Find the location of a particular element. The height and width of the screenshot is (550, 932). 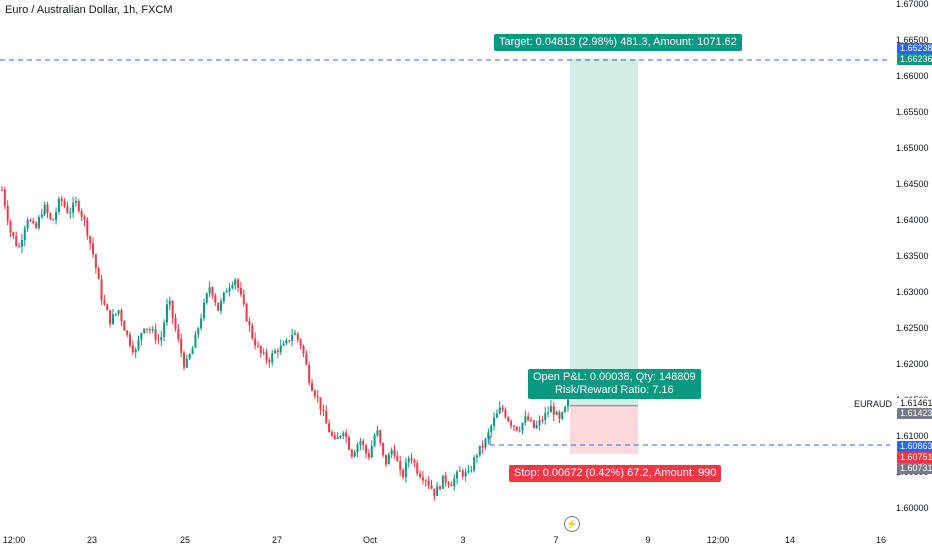

y-tick-label: 1.66000 is located at coordinates (912, 76).